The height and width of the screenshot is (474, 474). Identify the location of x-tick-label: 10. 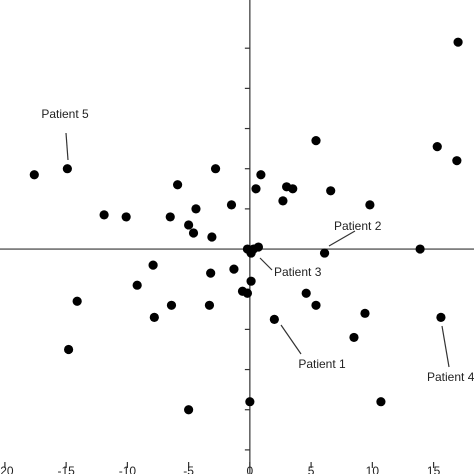
(373, 469).